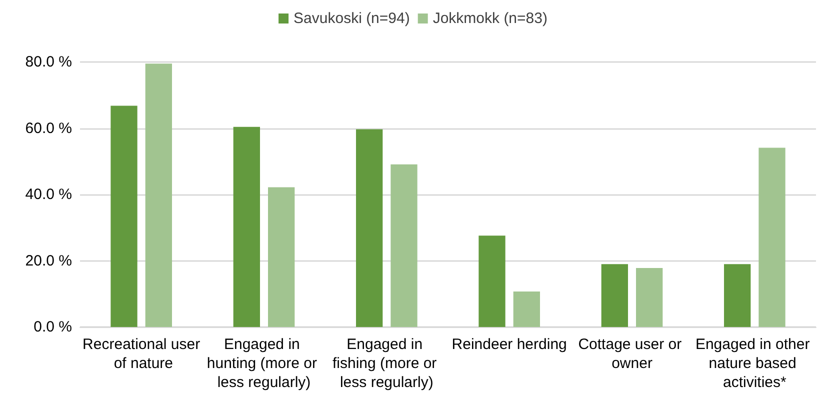 The height and width of the screenshot is (419, 826). Describe the element at coordinates (490, 18) in the screenshot. I see `legend-label: Jokkmokk (n=83)` at that location.